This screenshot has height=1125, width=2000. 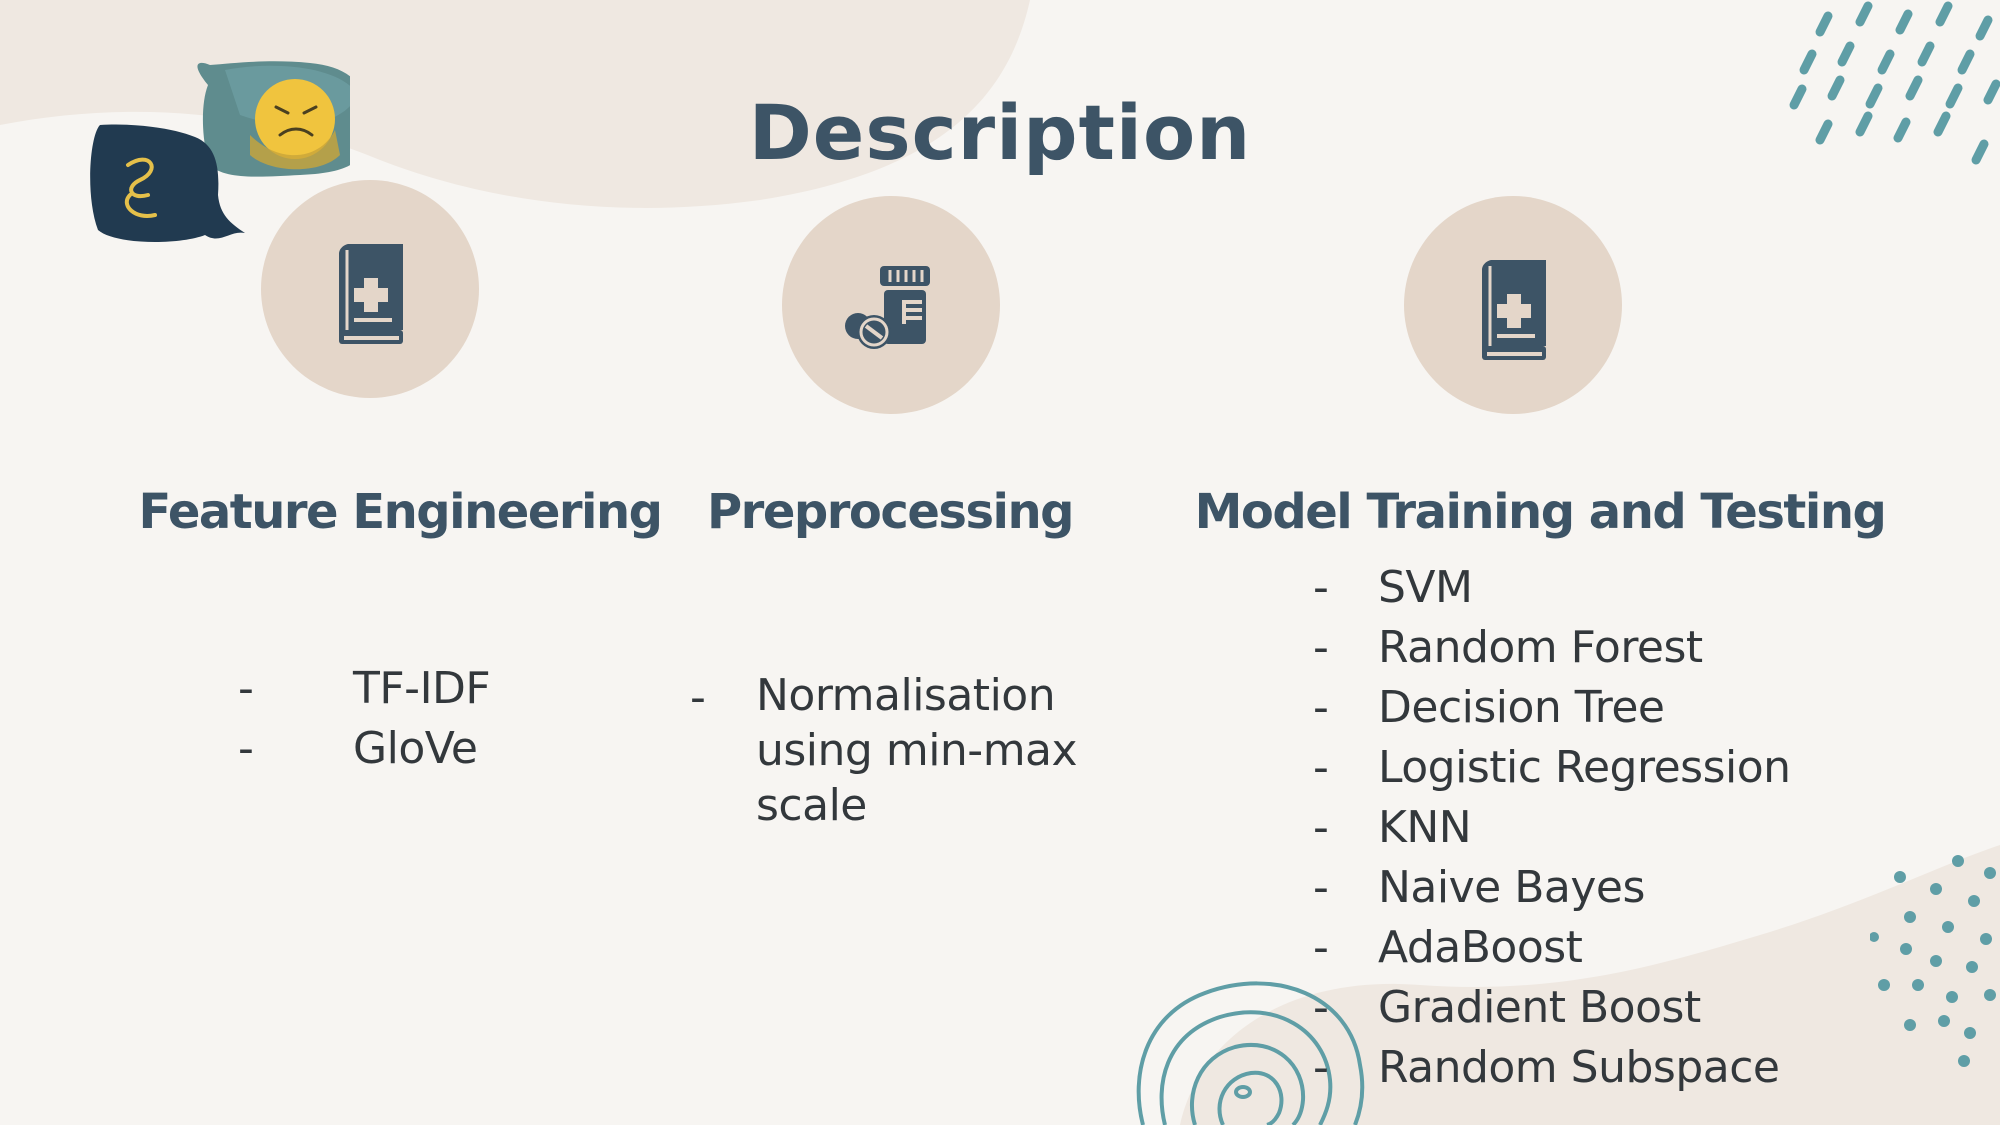 I want to click on list-item: - KNN, so click(x=1392, y=827).